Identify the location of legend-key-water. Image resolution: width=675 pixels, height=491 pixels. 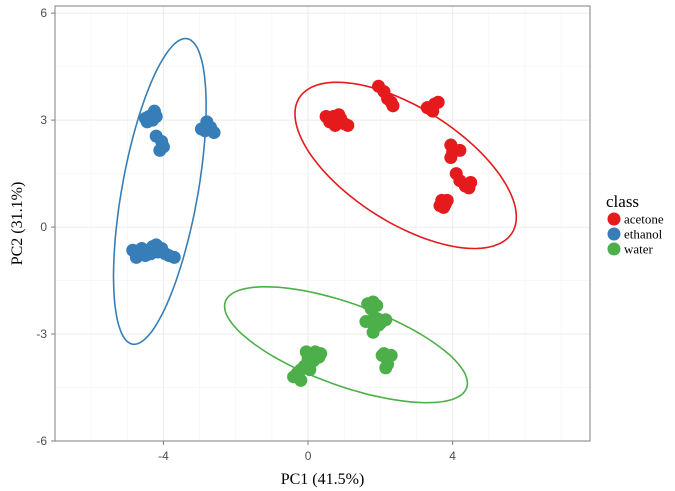
(614, 249).